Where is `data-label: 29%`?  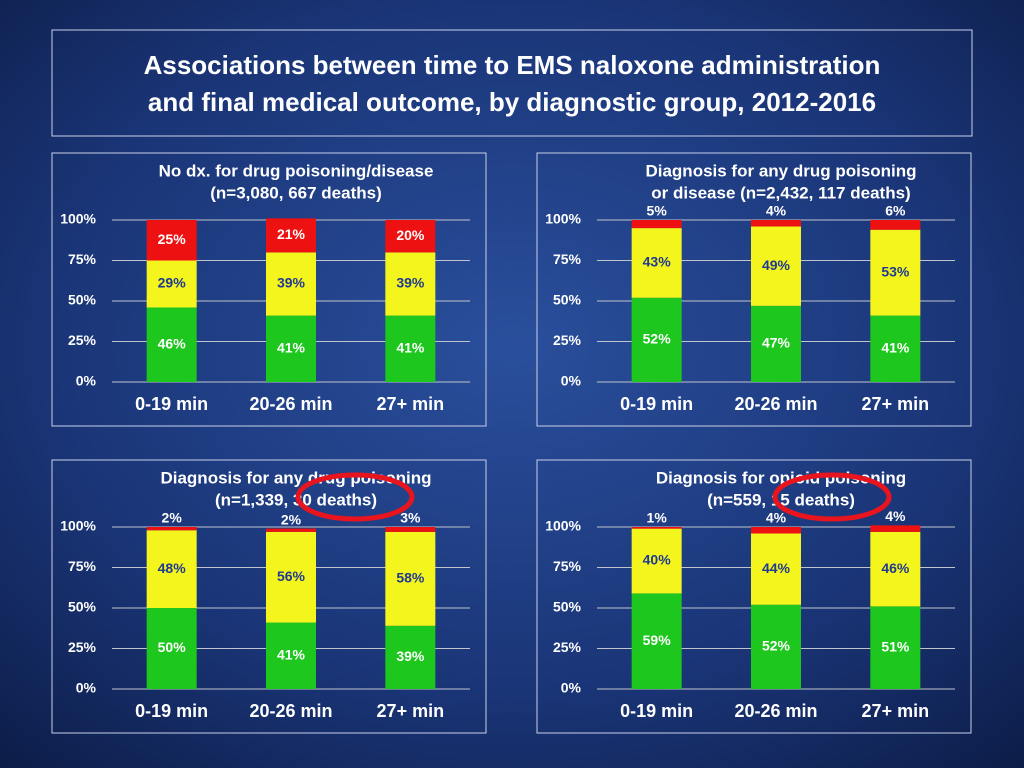 data-label: 29% is located at coordinates (172, 283).